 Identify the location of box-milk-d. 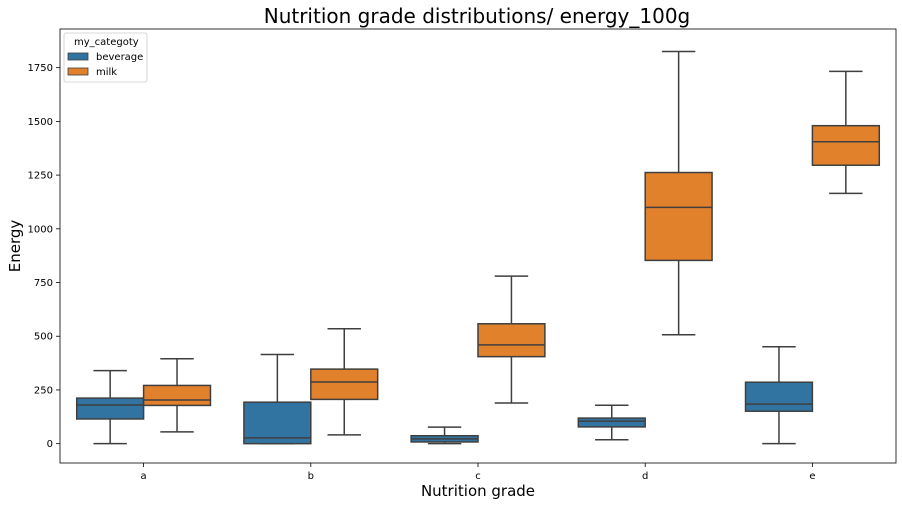
(678, 193).